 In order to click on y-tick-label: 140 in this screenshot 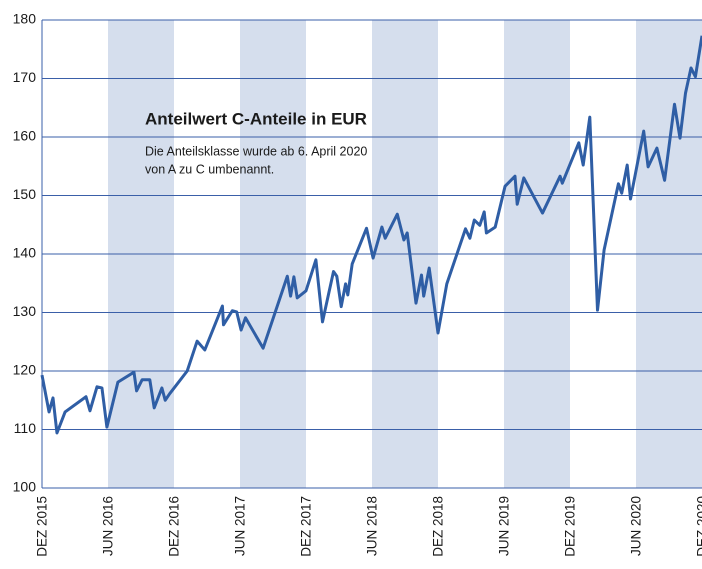, I will do `click(25, 253)`.